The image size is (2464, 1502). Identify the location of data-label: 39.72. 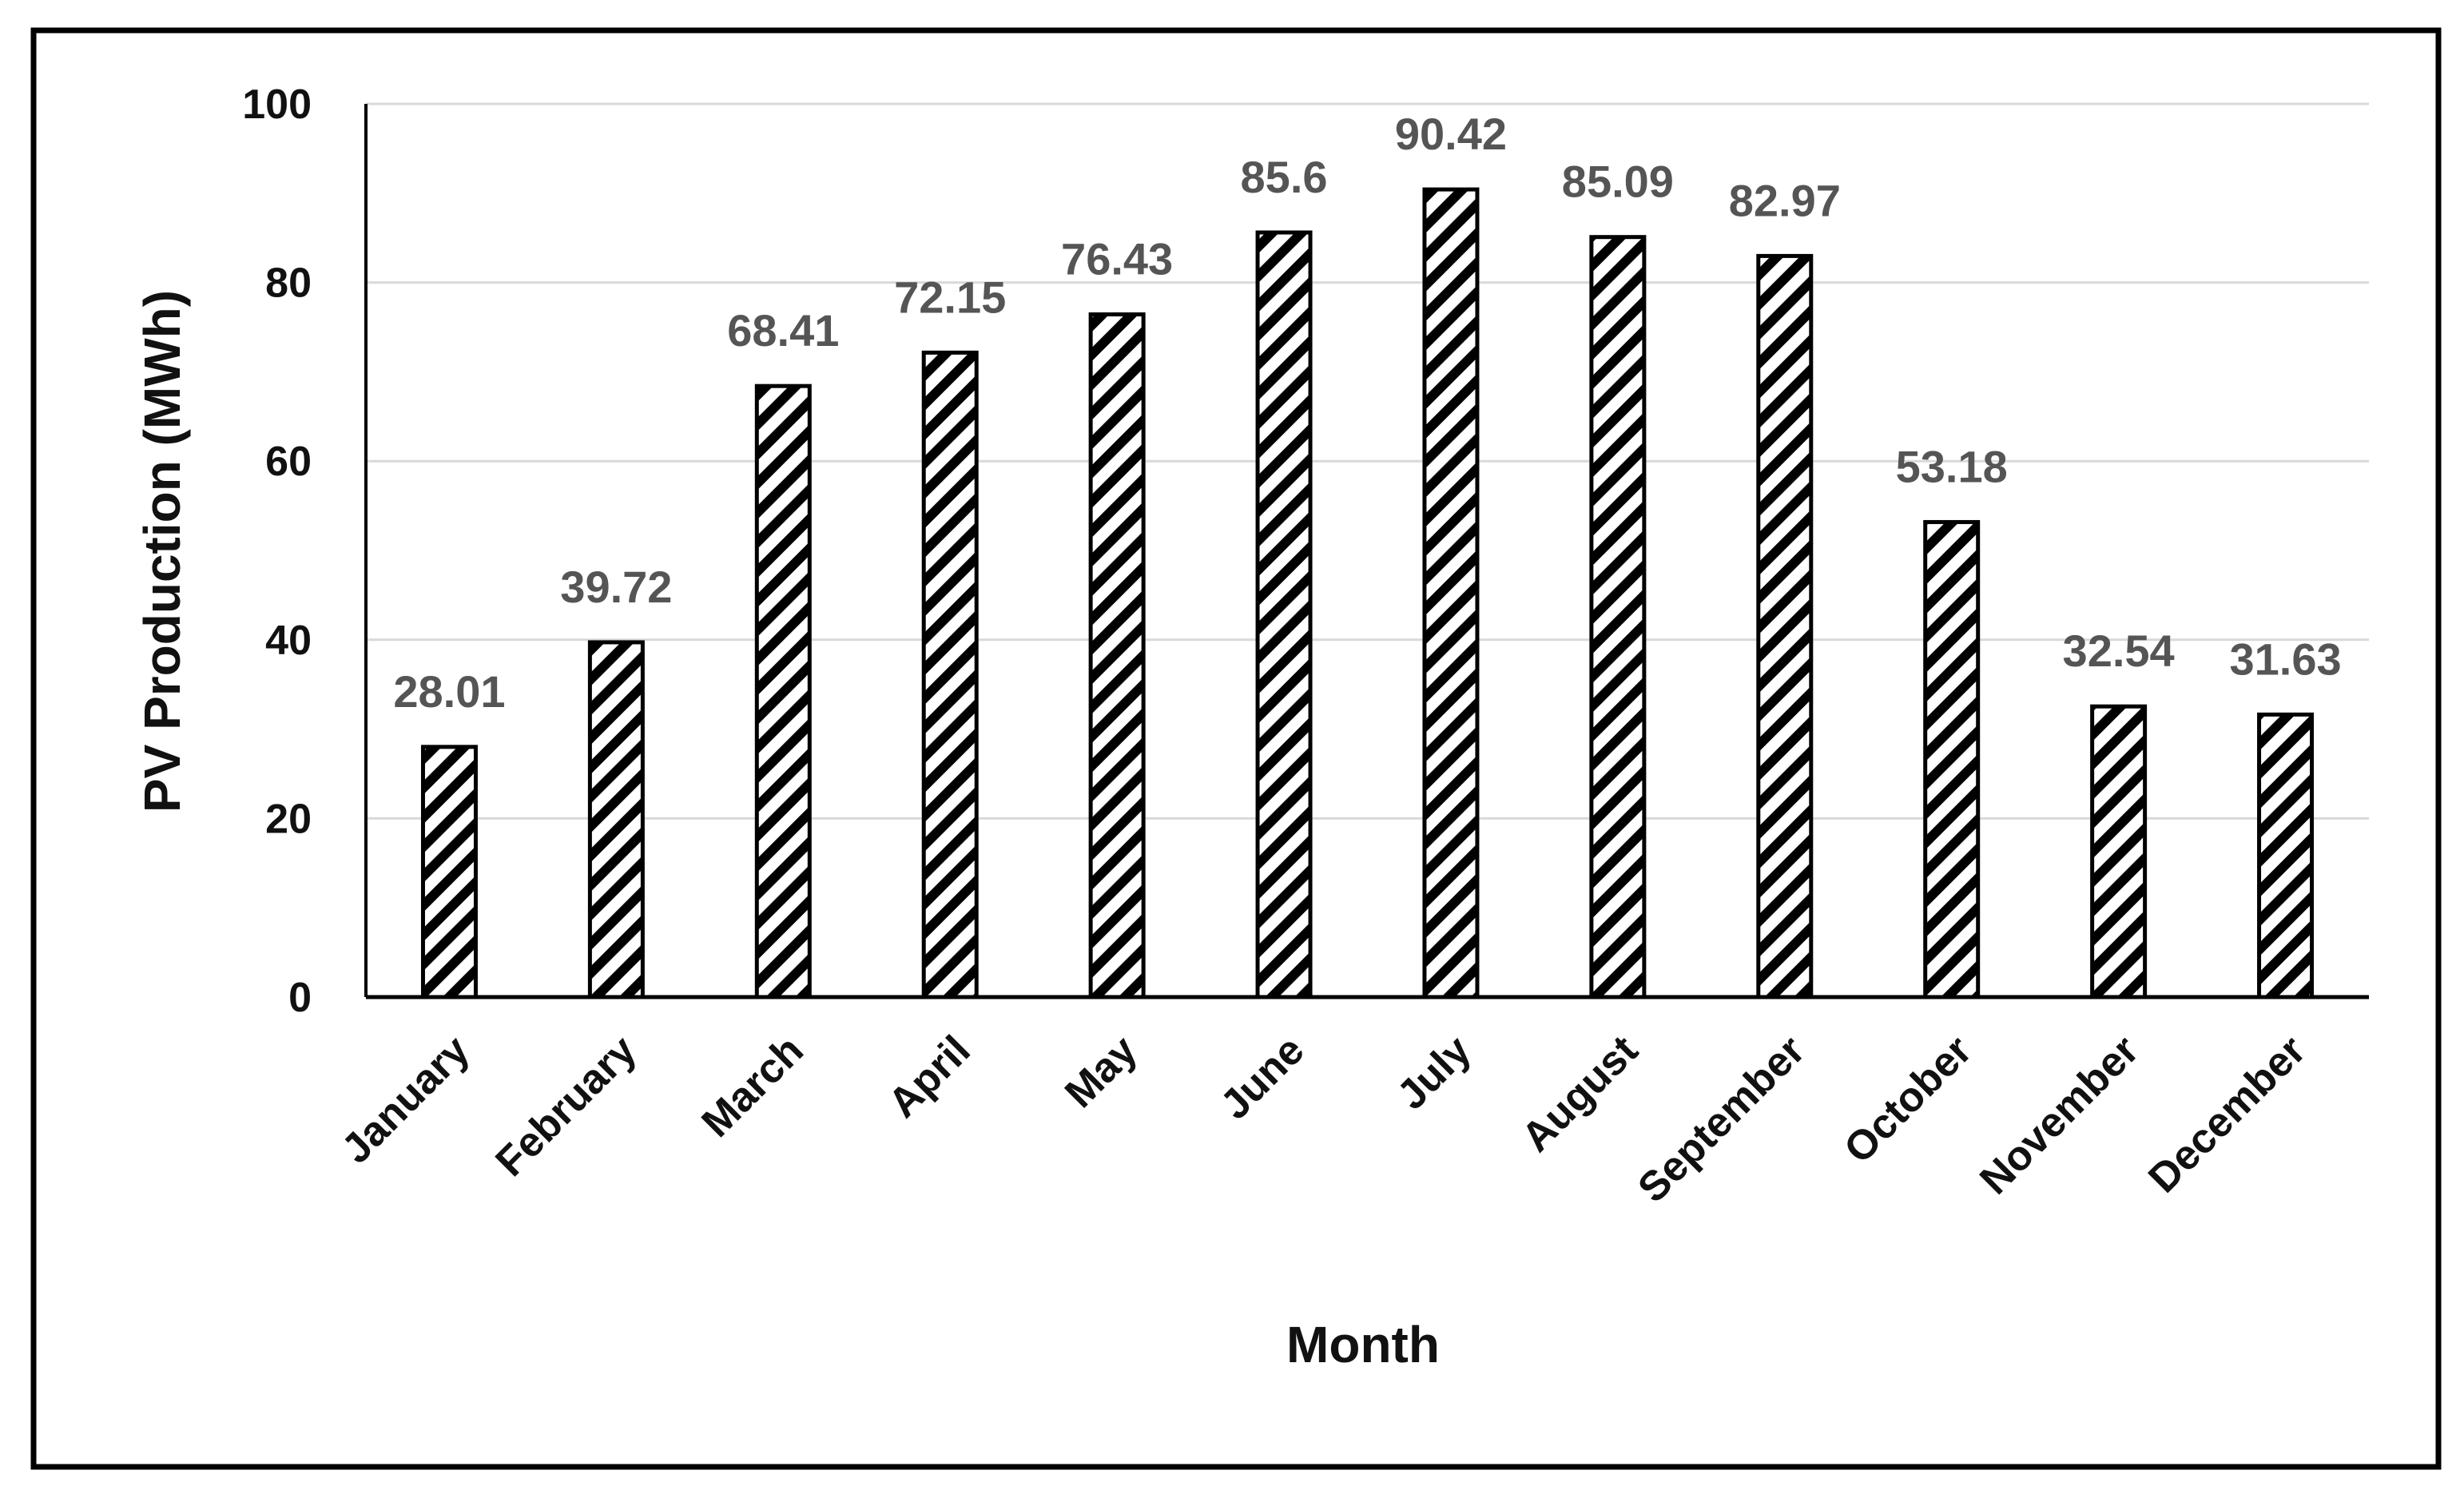
(616, 587).